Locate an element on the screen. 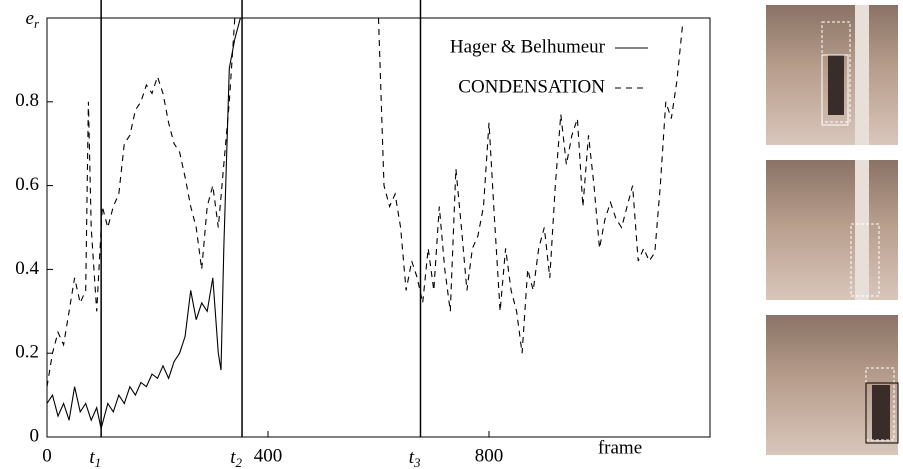  marker-label: t1 is located at coordinates (95, 458).